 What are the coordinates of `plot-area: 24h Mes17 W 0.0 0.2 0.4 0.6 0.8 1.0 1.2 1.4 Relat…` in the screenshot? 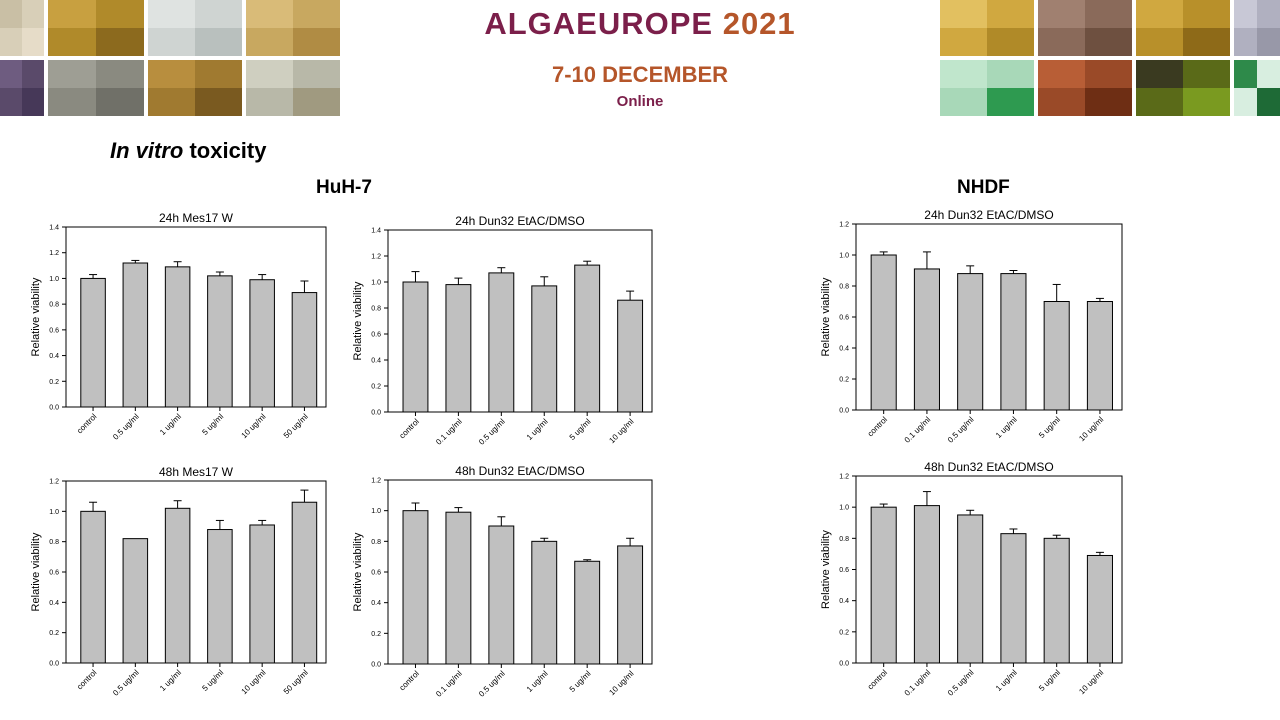 It's located at (178, 326).